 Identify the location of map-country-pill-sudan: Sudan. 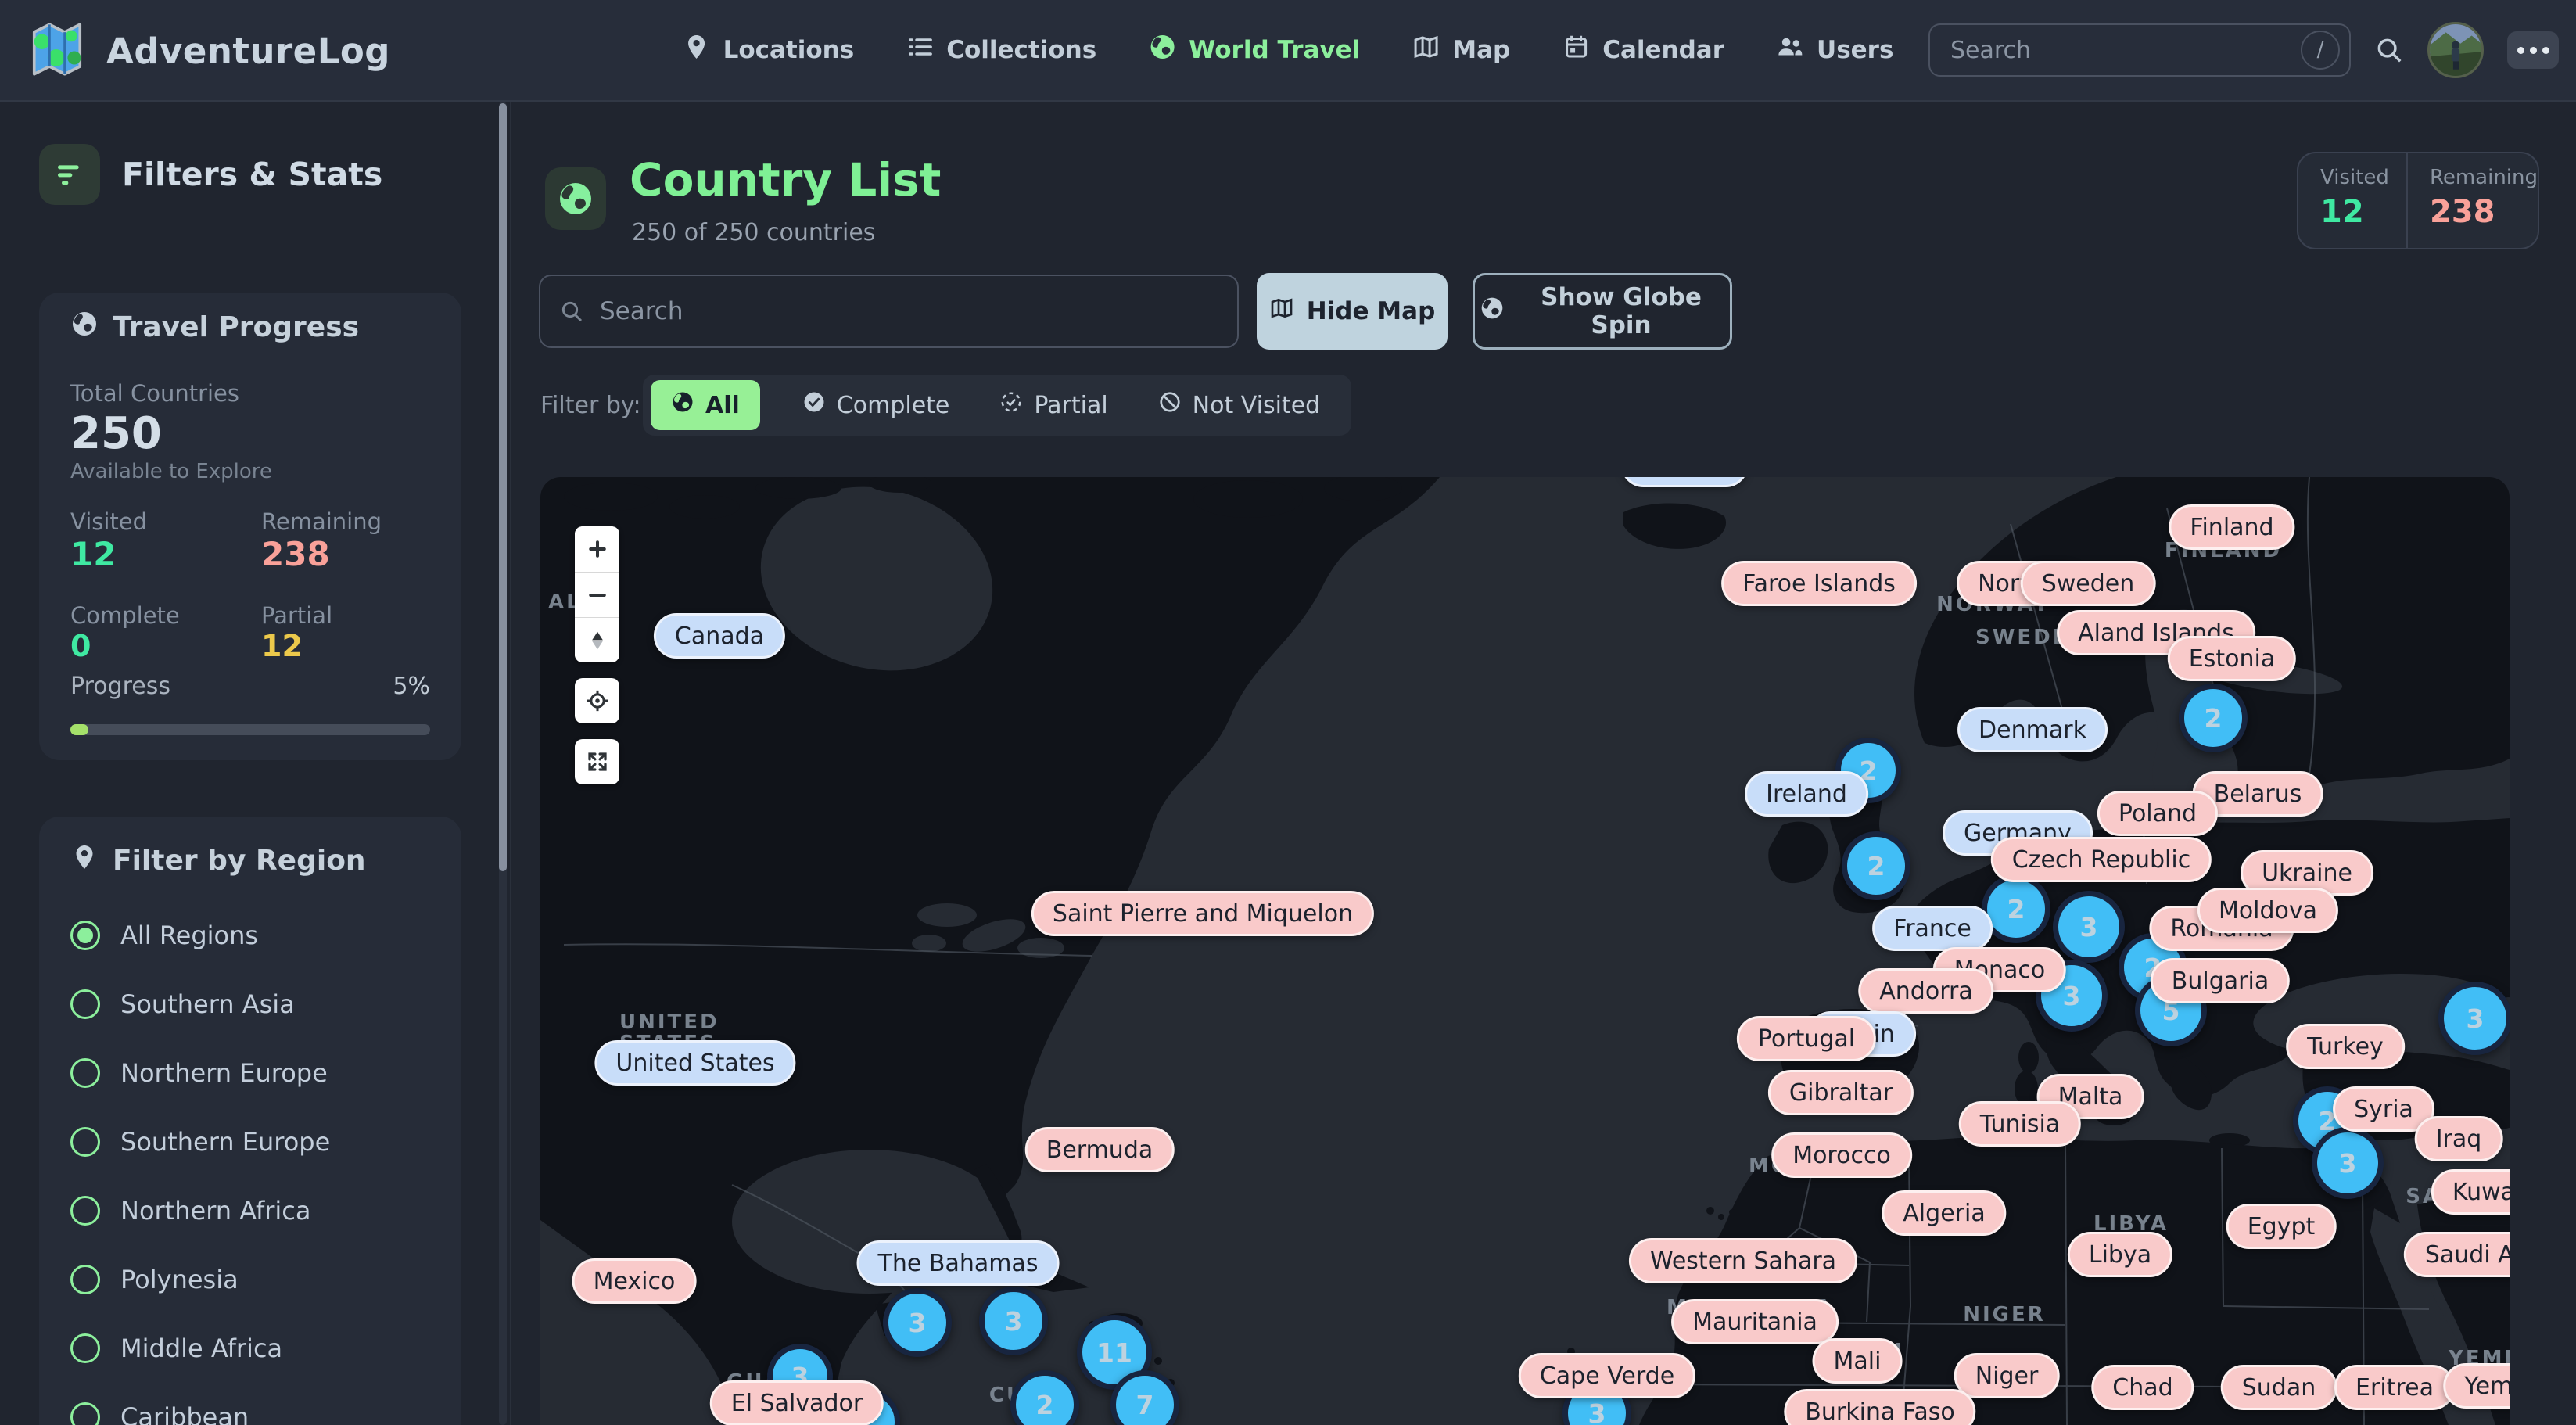
(2278, 1387).